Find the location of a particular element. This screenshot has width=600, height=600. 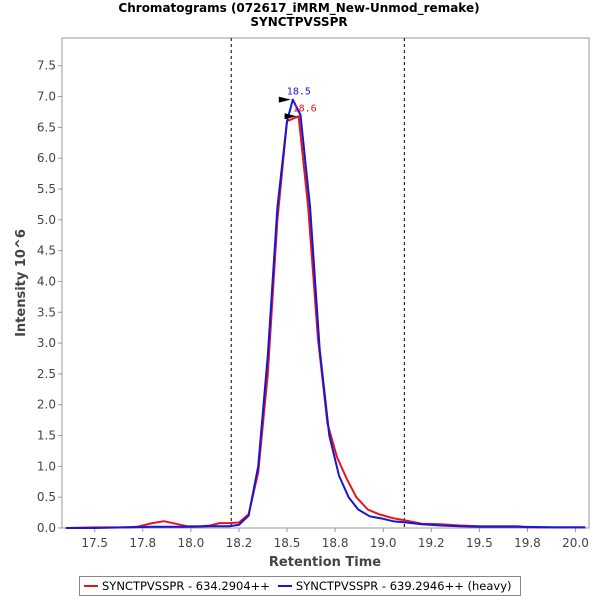

peak-label-0: 18.6 is located at coordinates (305, 108).